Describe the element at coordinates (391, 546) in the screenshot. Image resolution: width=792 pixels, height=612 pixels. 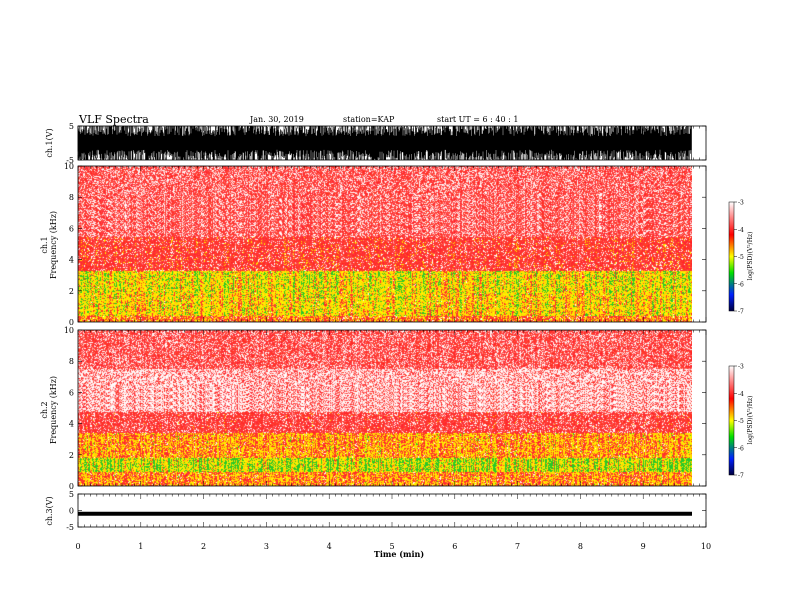
I see `x-tick-label: 5` at that location.